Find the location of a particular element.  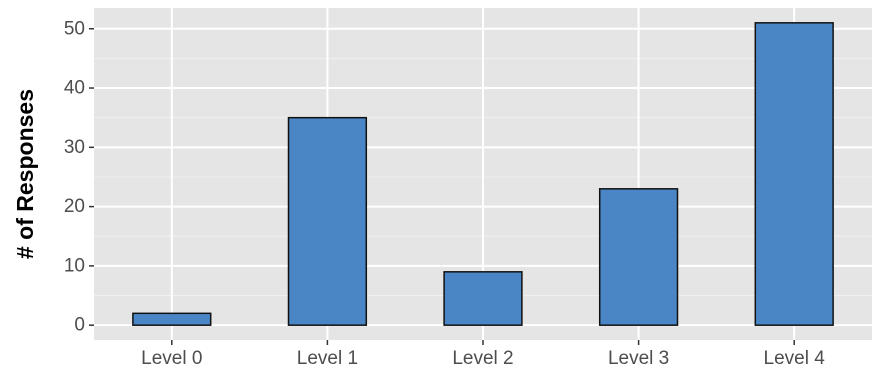

y-tick-label: 20 is located at coordinates (74, 206).